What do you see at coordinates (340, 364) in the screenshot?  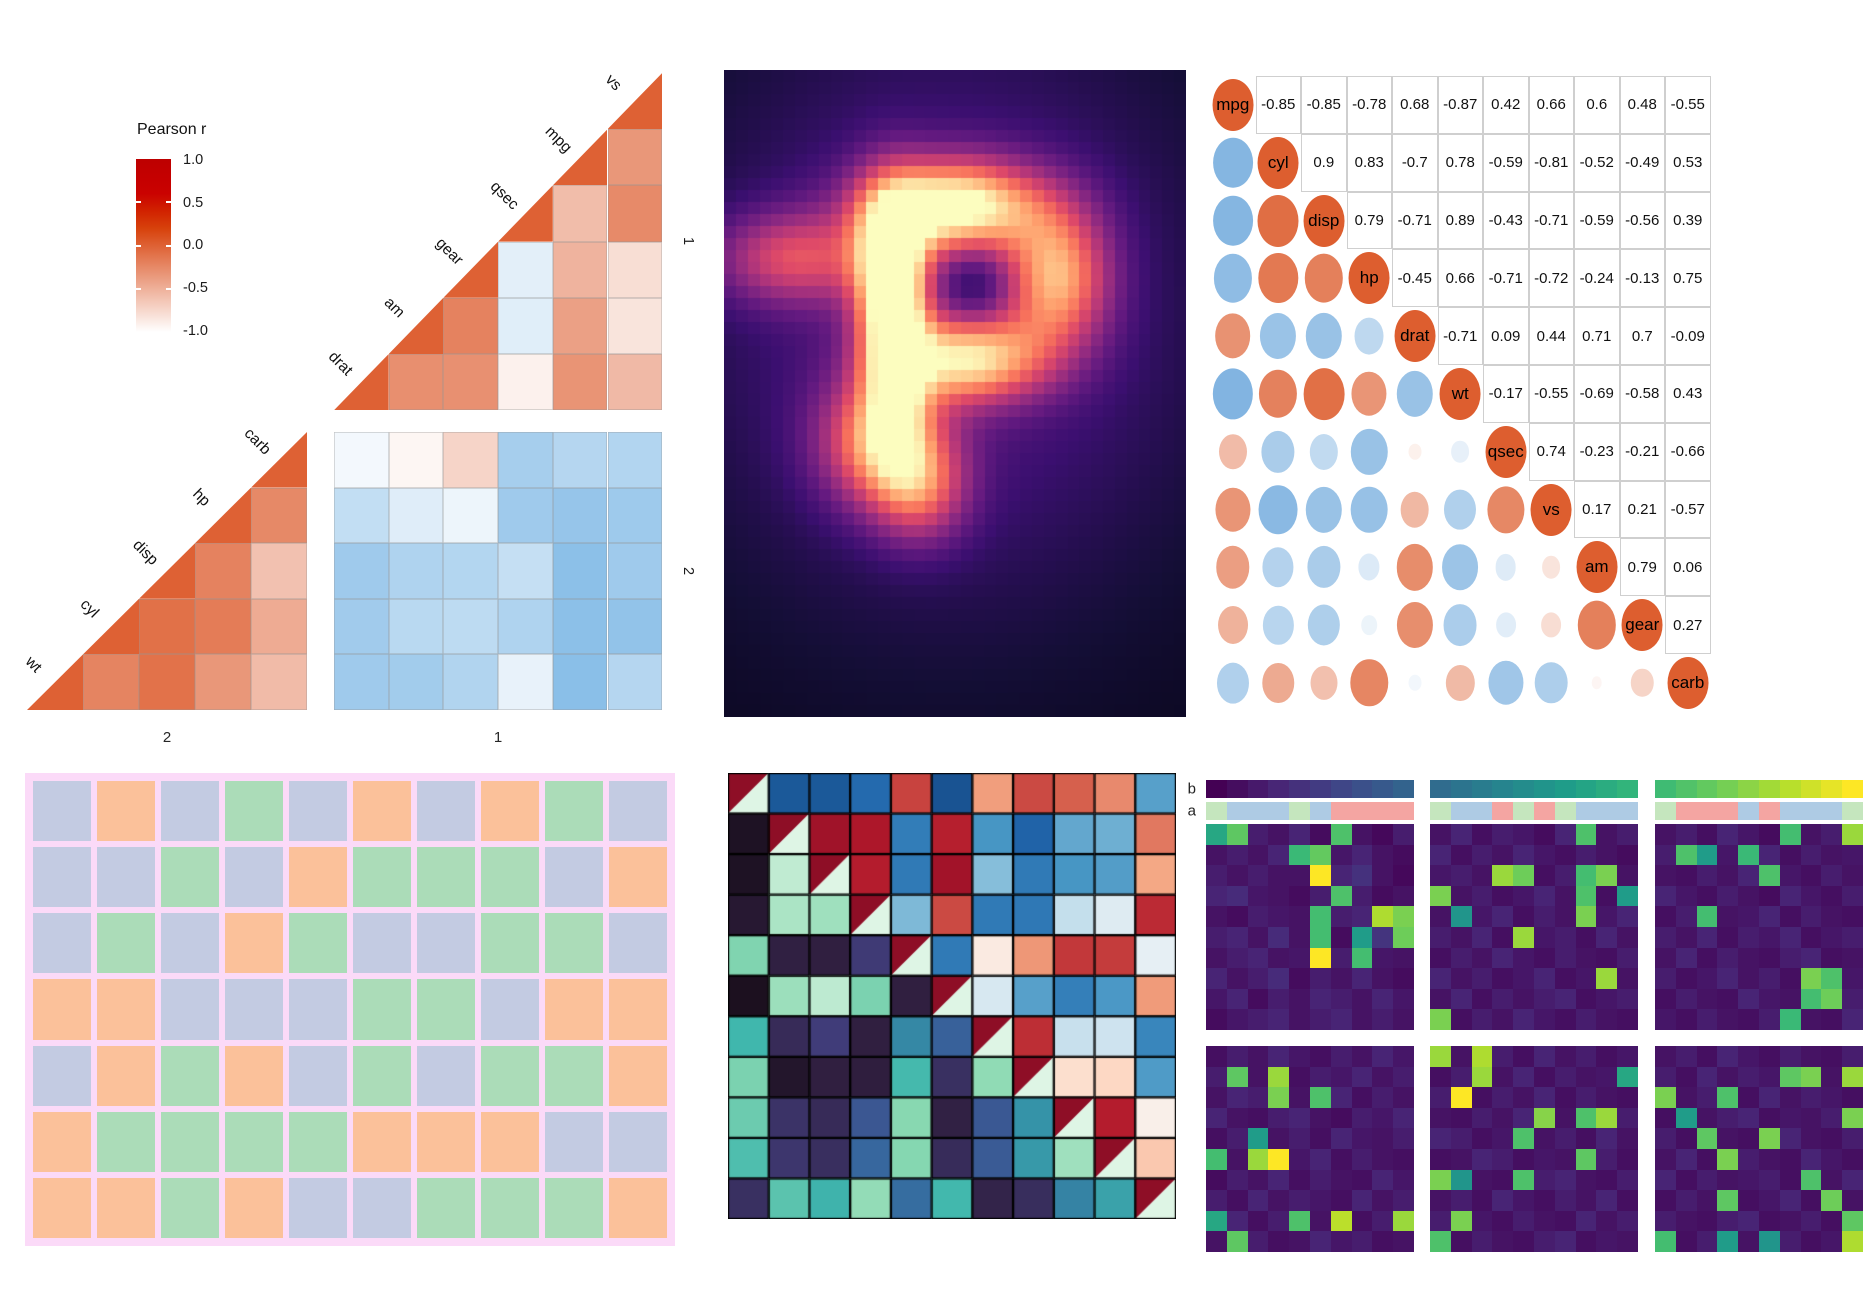 I see `diagonal-var-label: drat` at bounding box center [340, 364].